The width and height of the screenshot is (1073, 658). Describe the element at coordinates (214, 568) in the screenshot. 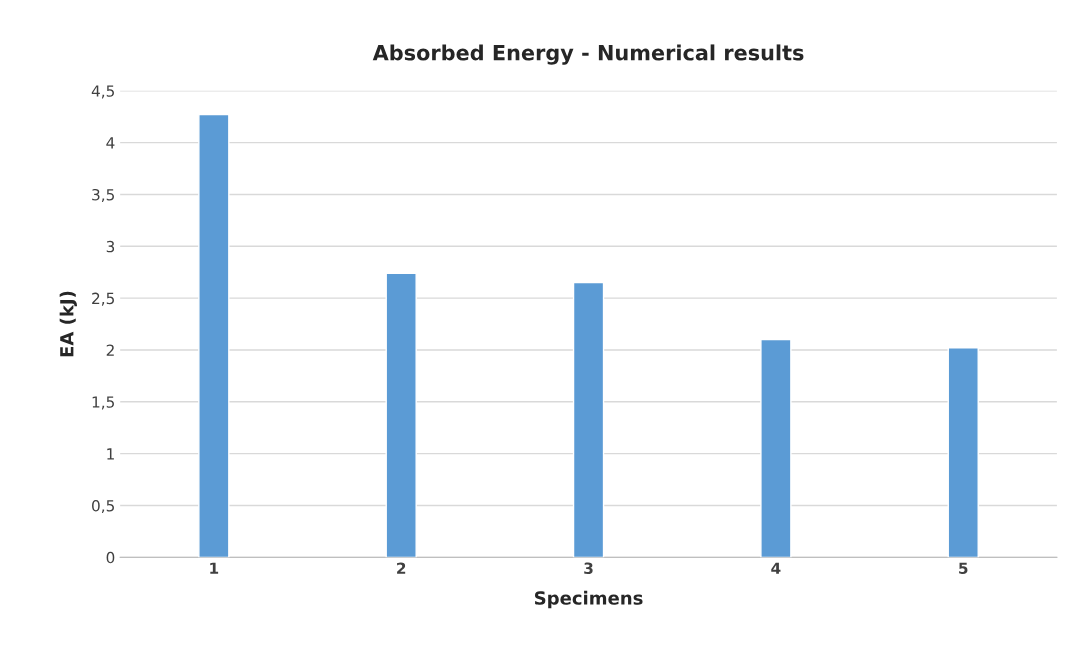

I see `x-tick-label: 1` at that location.